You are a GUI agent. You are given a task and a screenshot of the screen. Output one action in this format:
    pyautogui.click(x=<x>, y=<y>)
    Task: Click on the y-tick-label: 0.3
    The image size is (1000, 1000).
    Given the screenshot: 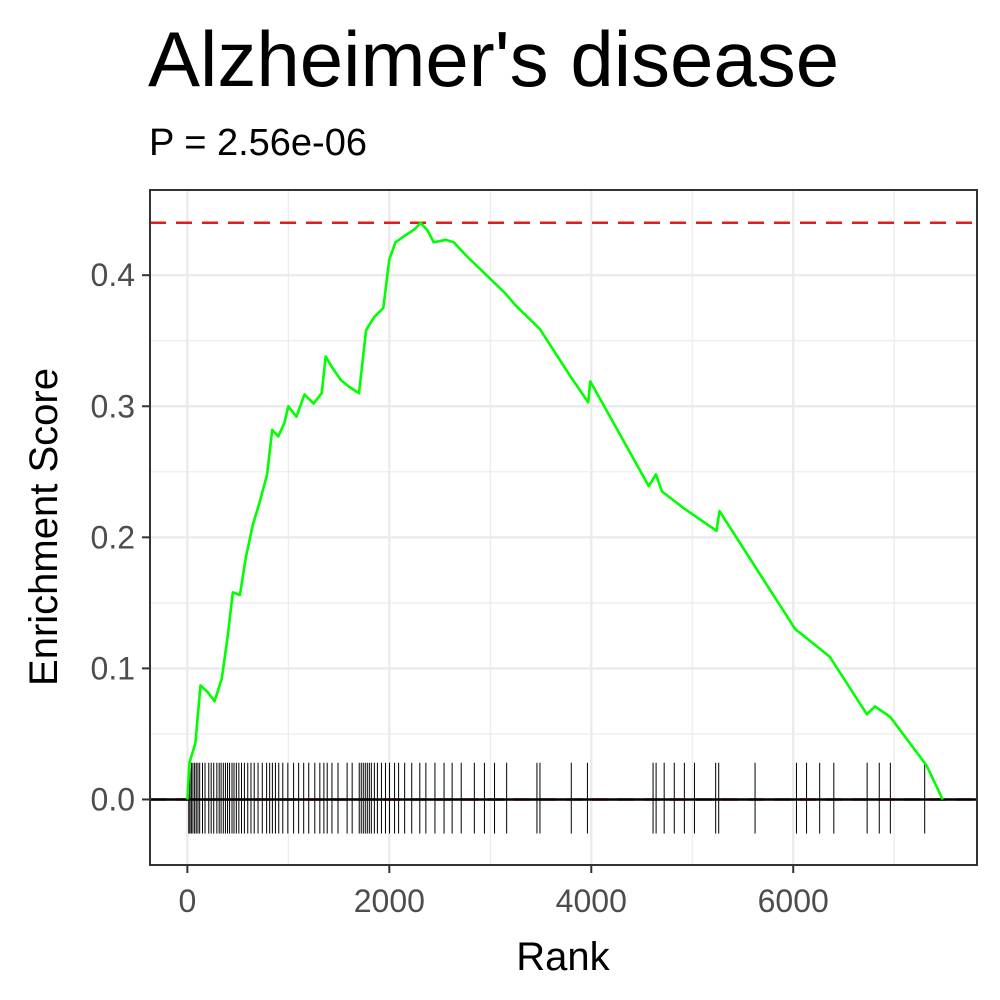 What is the action you would take?
    pyautogui.click(x=113, y=406)
    